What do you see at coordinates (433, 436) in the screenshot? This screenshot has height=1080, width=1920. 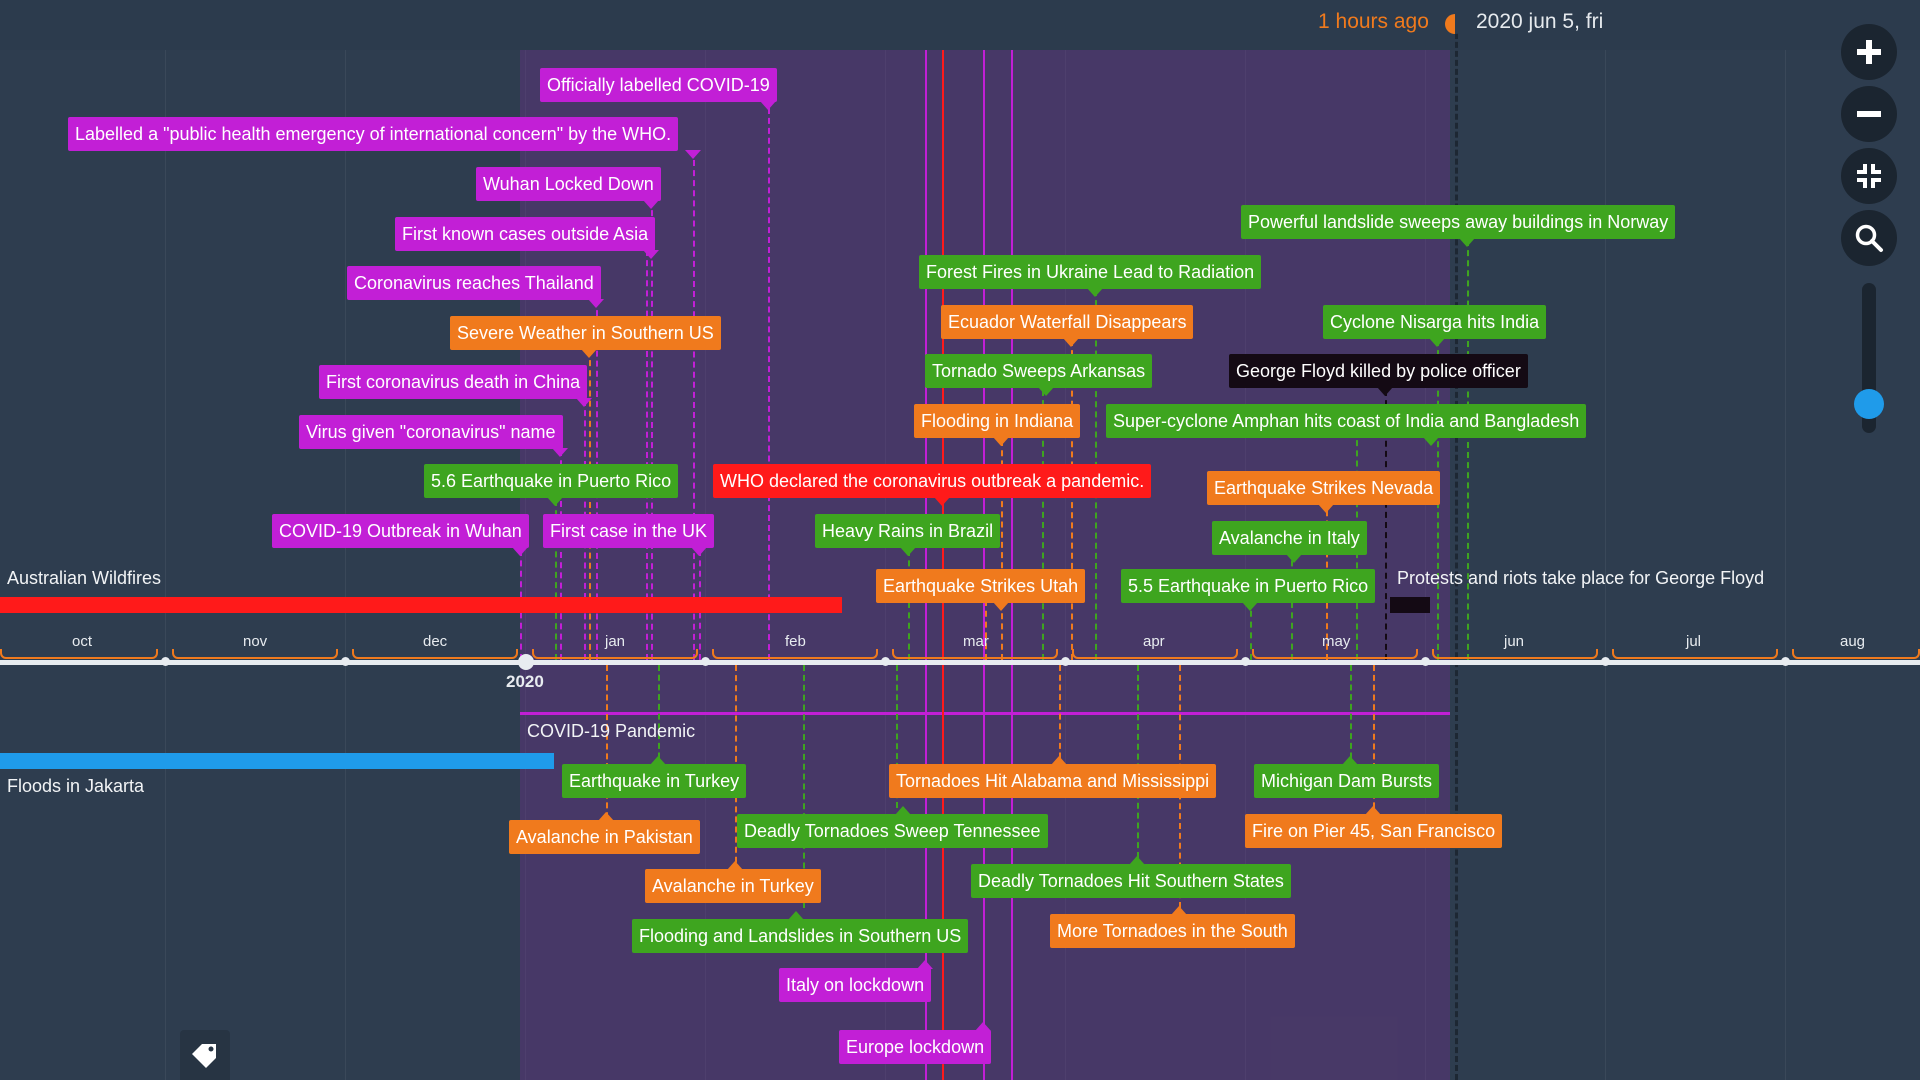 I see `event-virus-named: Virus given "coronavirus" name` at bounding box center [433, 436].